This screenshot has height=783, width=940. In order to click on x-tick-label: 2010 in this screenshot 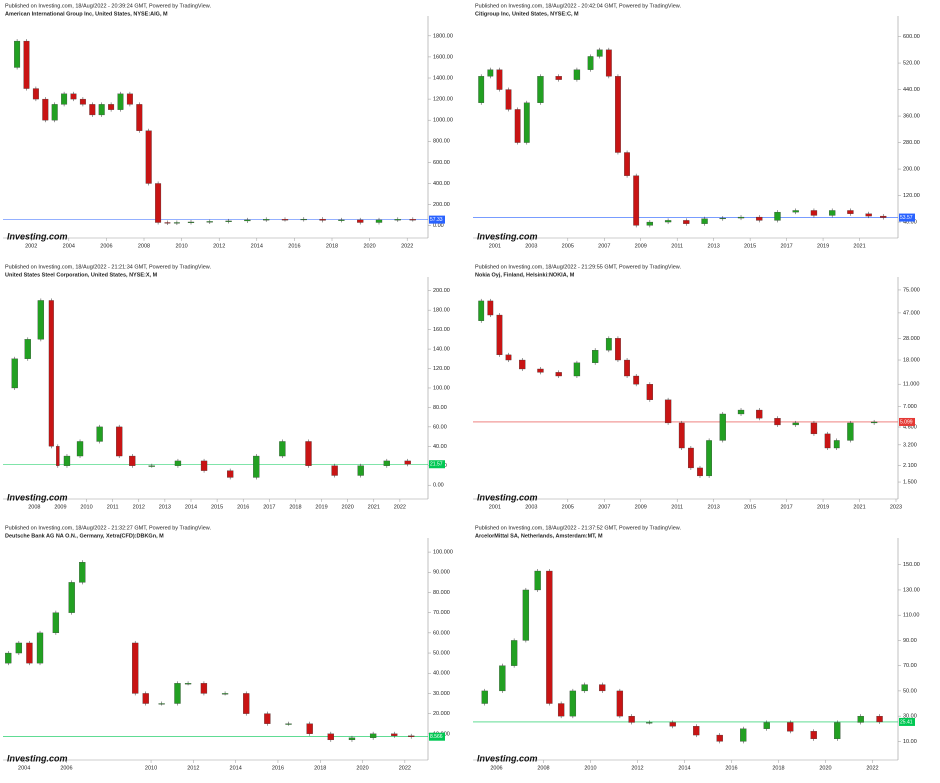, I will do `click(151, 768)`.